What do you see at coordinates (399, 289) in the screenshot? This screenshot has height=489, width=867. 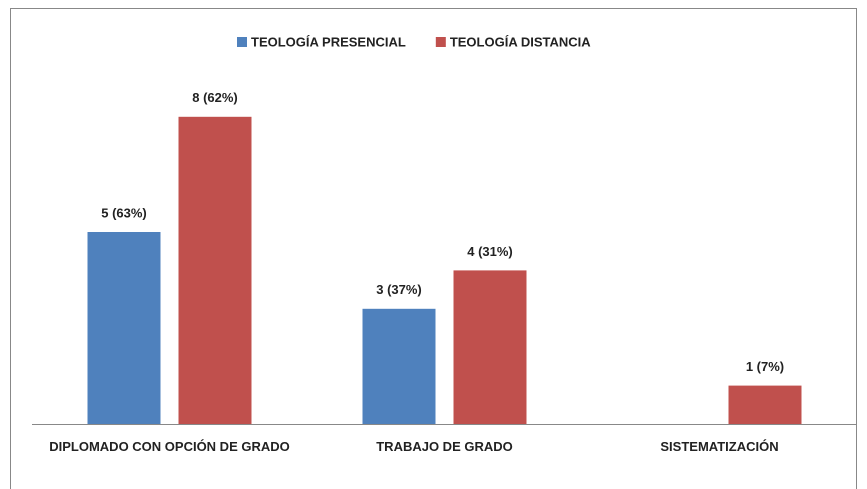 I see `data-label: 3 (37%)` at bounding box center [399, 289].